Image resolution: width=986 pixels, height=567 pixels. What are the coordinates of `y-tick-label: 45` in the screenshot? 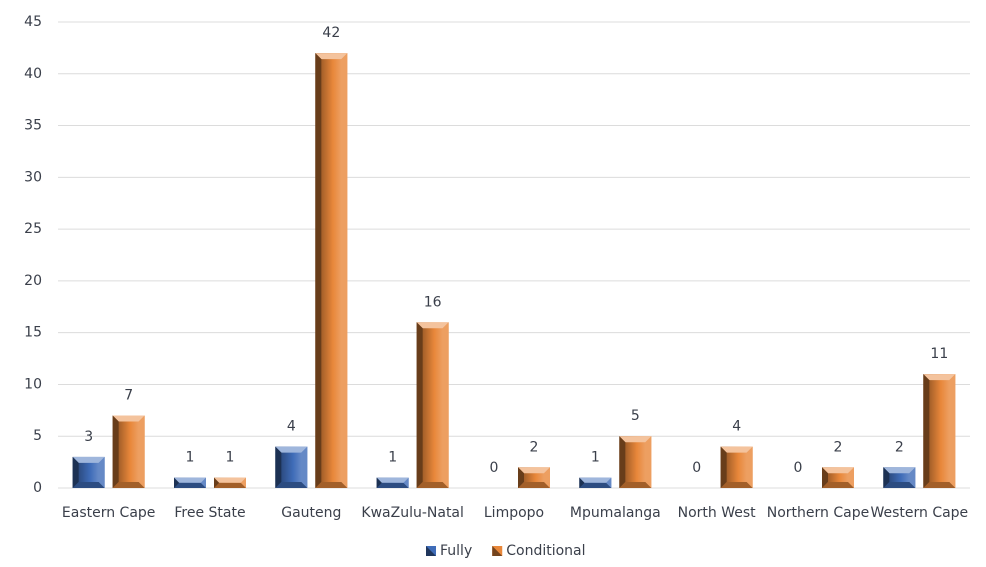 It's located at (33, 22).